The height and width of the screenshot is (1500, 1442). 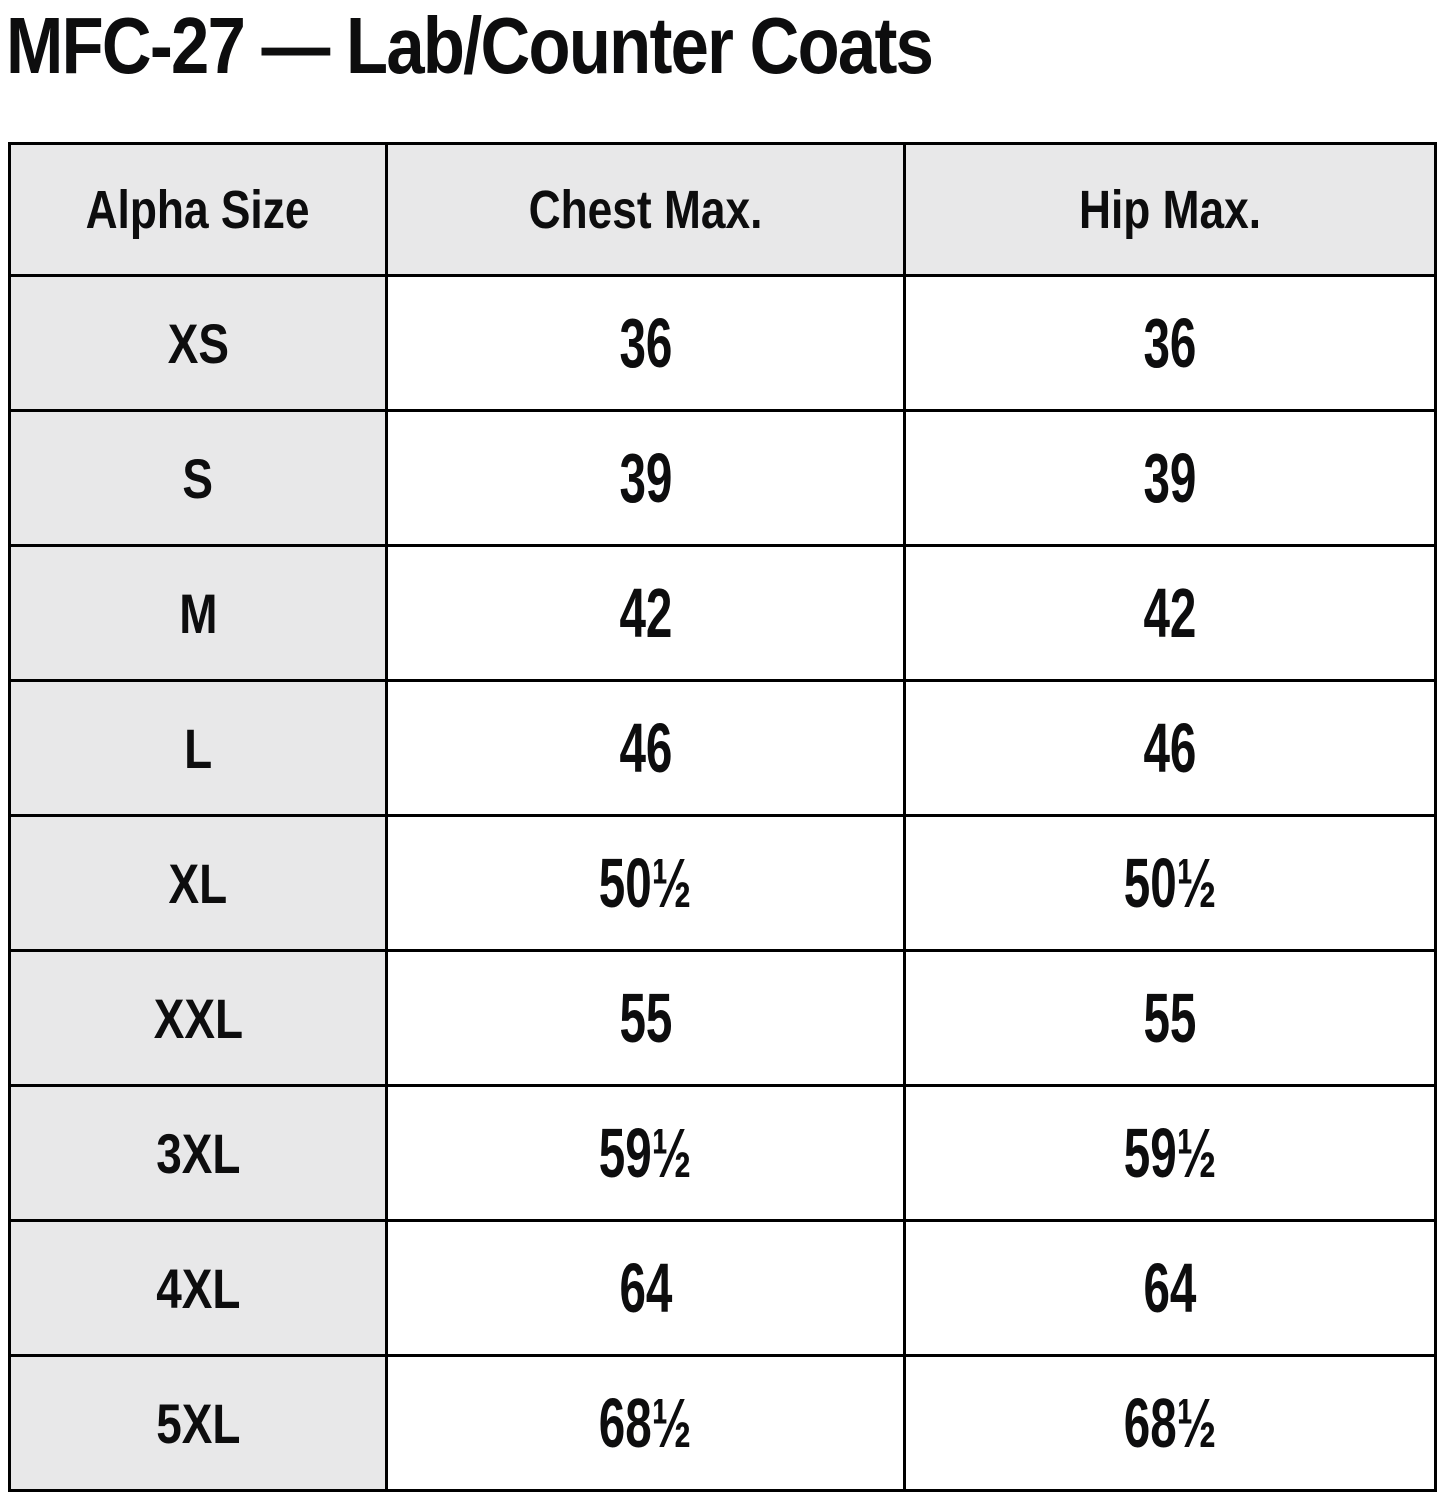 I want to click on column-header-text: Chest Max., so click(x=645, y=209).